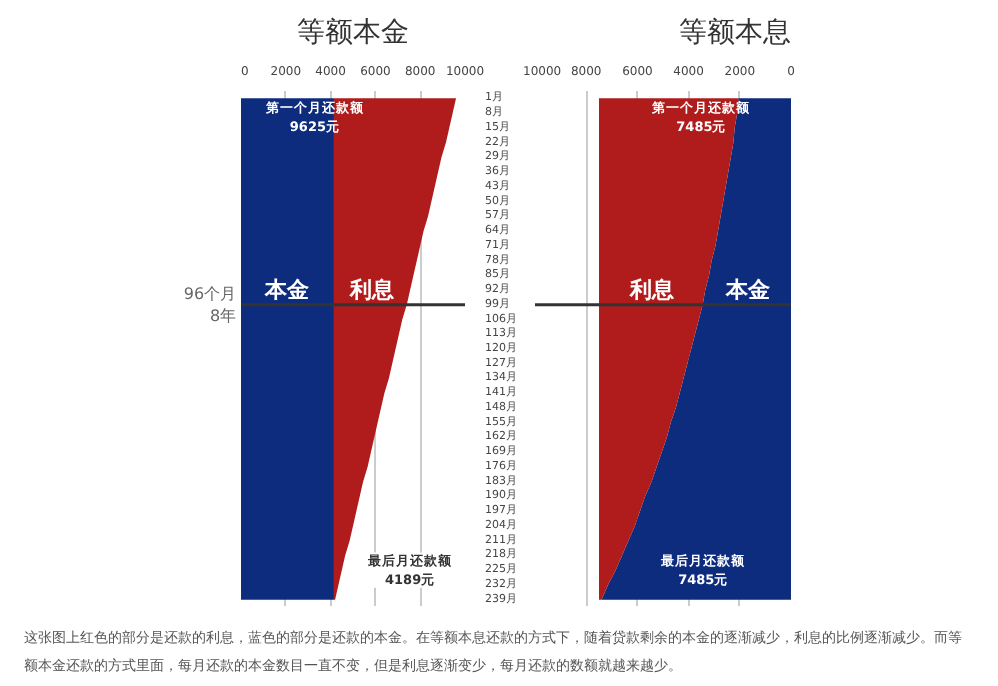 This screenshot has width=998, height=686. I want to click on chart-title: 等额本金, so click(353, 33).